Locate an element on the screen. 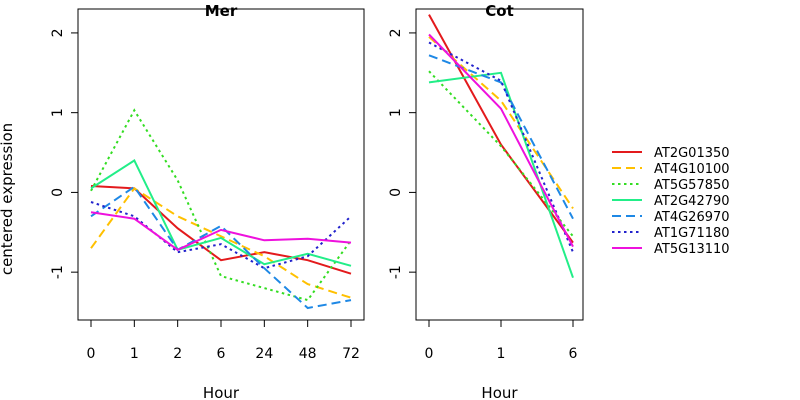 This screenshot has height=400, width=800. x-tick-label: 48 is located at coordinates (308, 354).